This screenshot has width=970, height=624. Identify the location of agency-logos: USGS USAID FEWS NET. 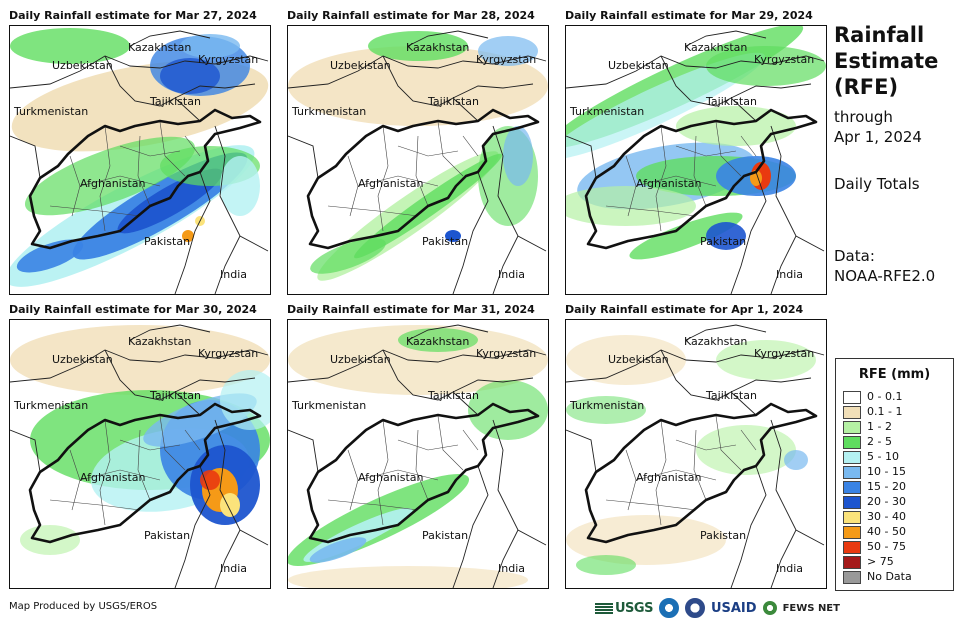
(717, 608).